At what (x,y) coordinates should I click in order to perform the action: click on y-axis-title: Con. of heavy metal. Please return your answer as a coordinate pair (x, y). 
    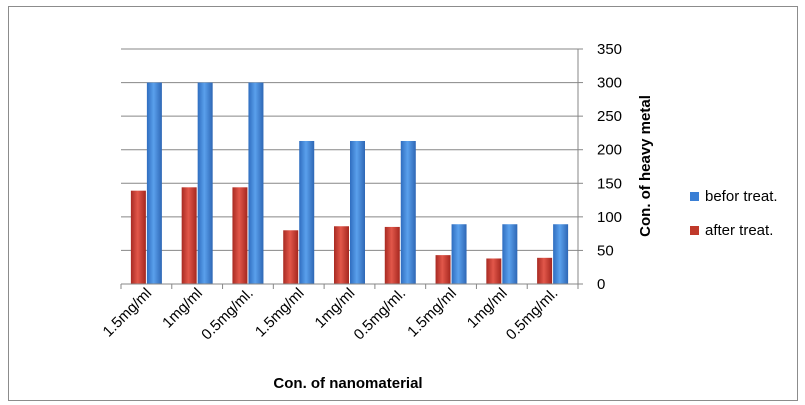
    Looking at the image, I should click on (645, 166).